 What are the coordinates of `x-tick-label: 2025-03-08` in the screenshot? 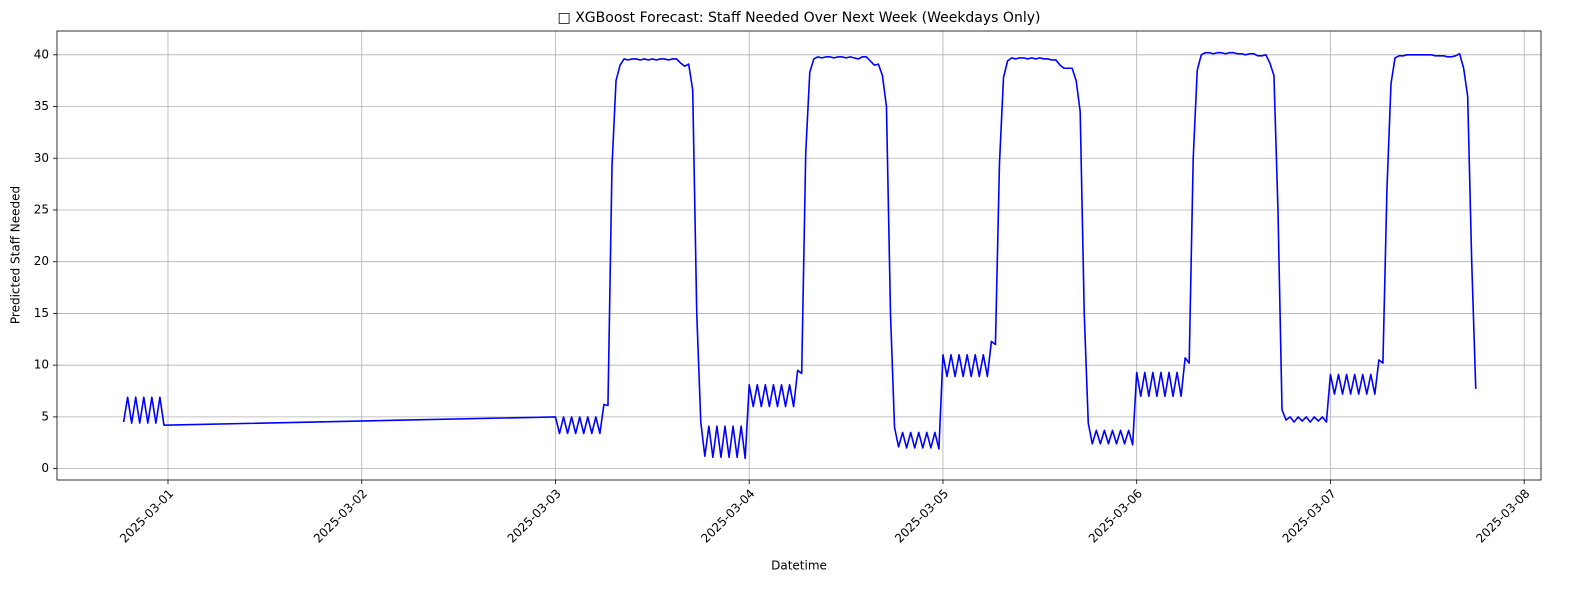 It's located at (1502, 515).